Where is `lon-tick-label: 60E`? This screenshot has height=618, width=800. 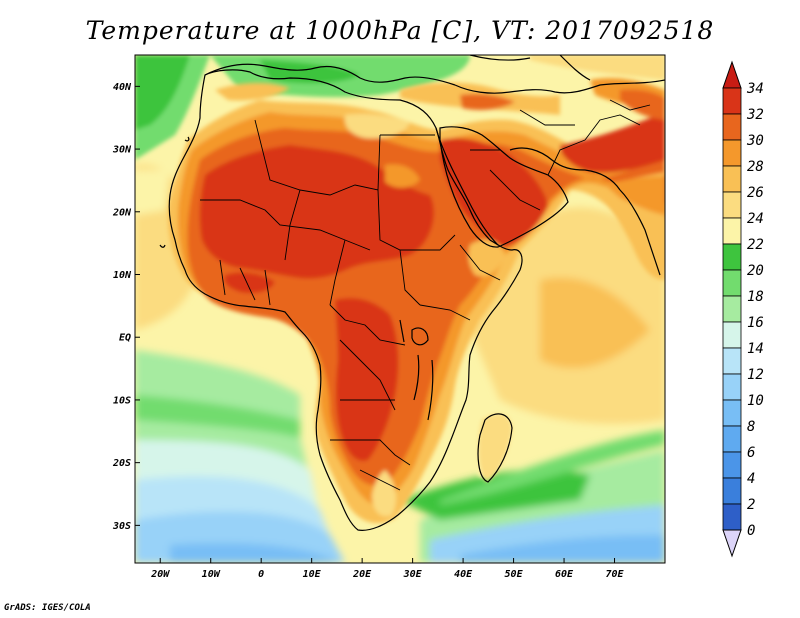
lon-tick-label: 60E is located at coordinates (564, 574).